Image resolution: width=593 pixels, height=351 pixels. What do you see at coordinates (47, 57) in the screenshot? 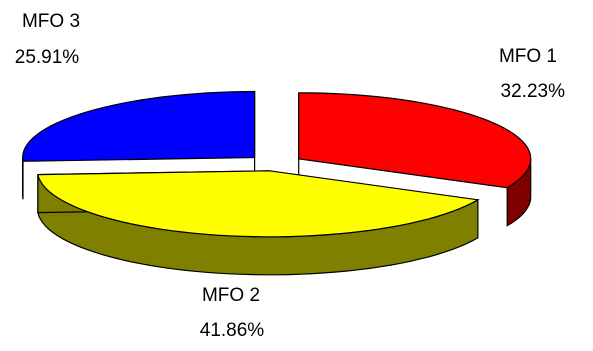
I see `label-mfo-3-value: 25.91%` at bounding box center [47, 57].